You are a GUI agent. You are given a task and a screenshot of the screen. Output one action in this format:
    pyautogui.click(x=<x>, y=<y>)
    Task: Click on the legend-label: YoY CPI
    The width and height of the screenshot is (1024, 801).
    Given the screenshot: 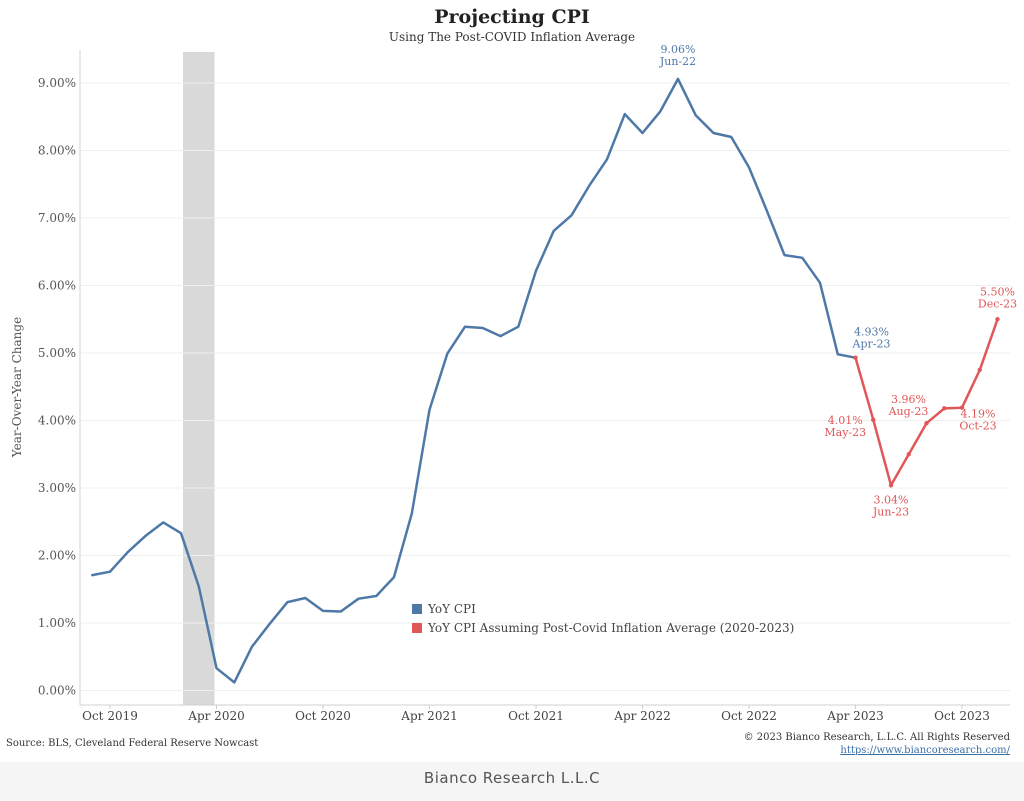 What is the action you would take?
    pyautogui.click(x=452, y=608)
    